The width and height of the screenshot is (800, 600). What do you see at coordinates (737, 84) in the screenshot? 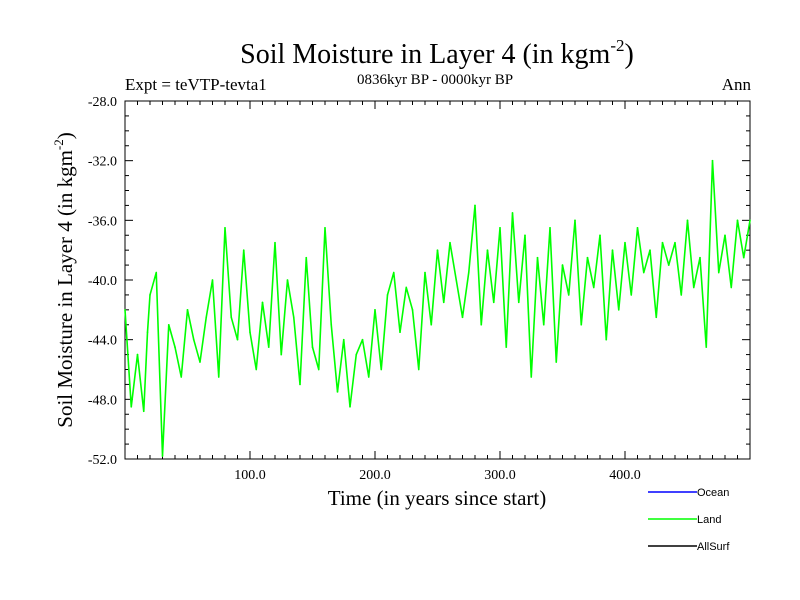
I see `season-label: Ann` at bounding box center [737, 84].